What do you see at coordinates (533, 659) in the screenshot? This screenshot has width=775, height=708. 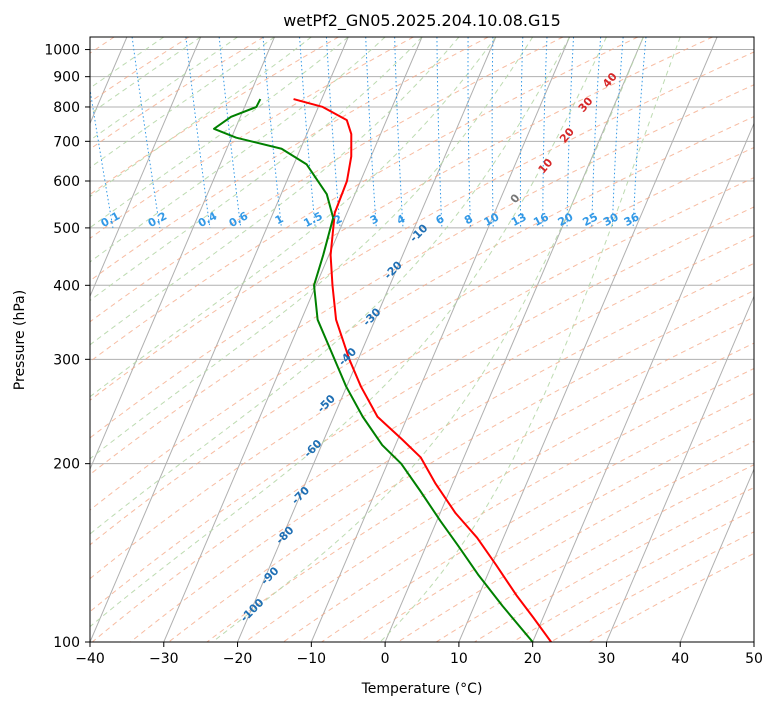 I see `x-tick-label: 20` at bounding box center [533, 659].